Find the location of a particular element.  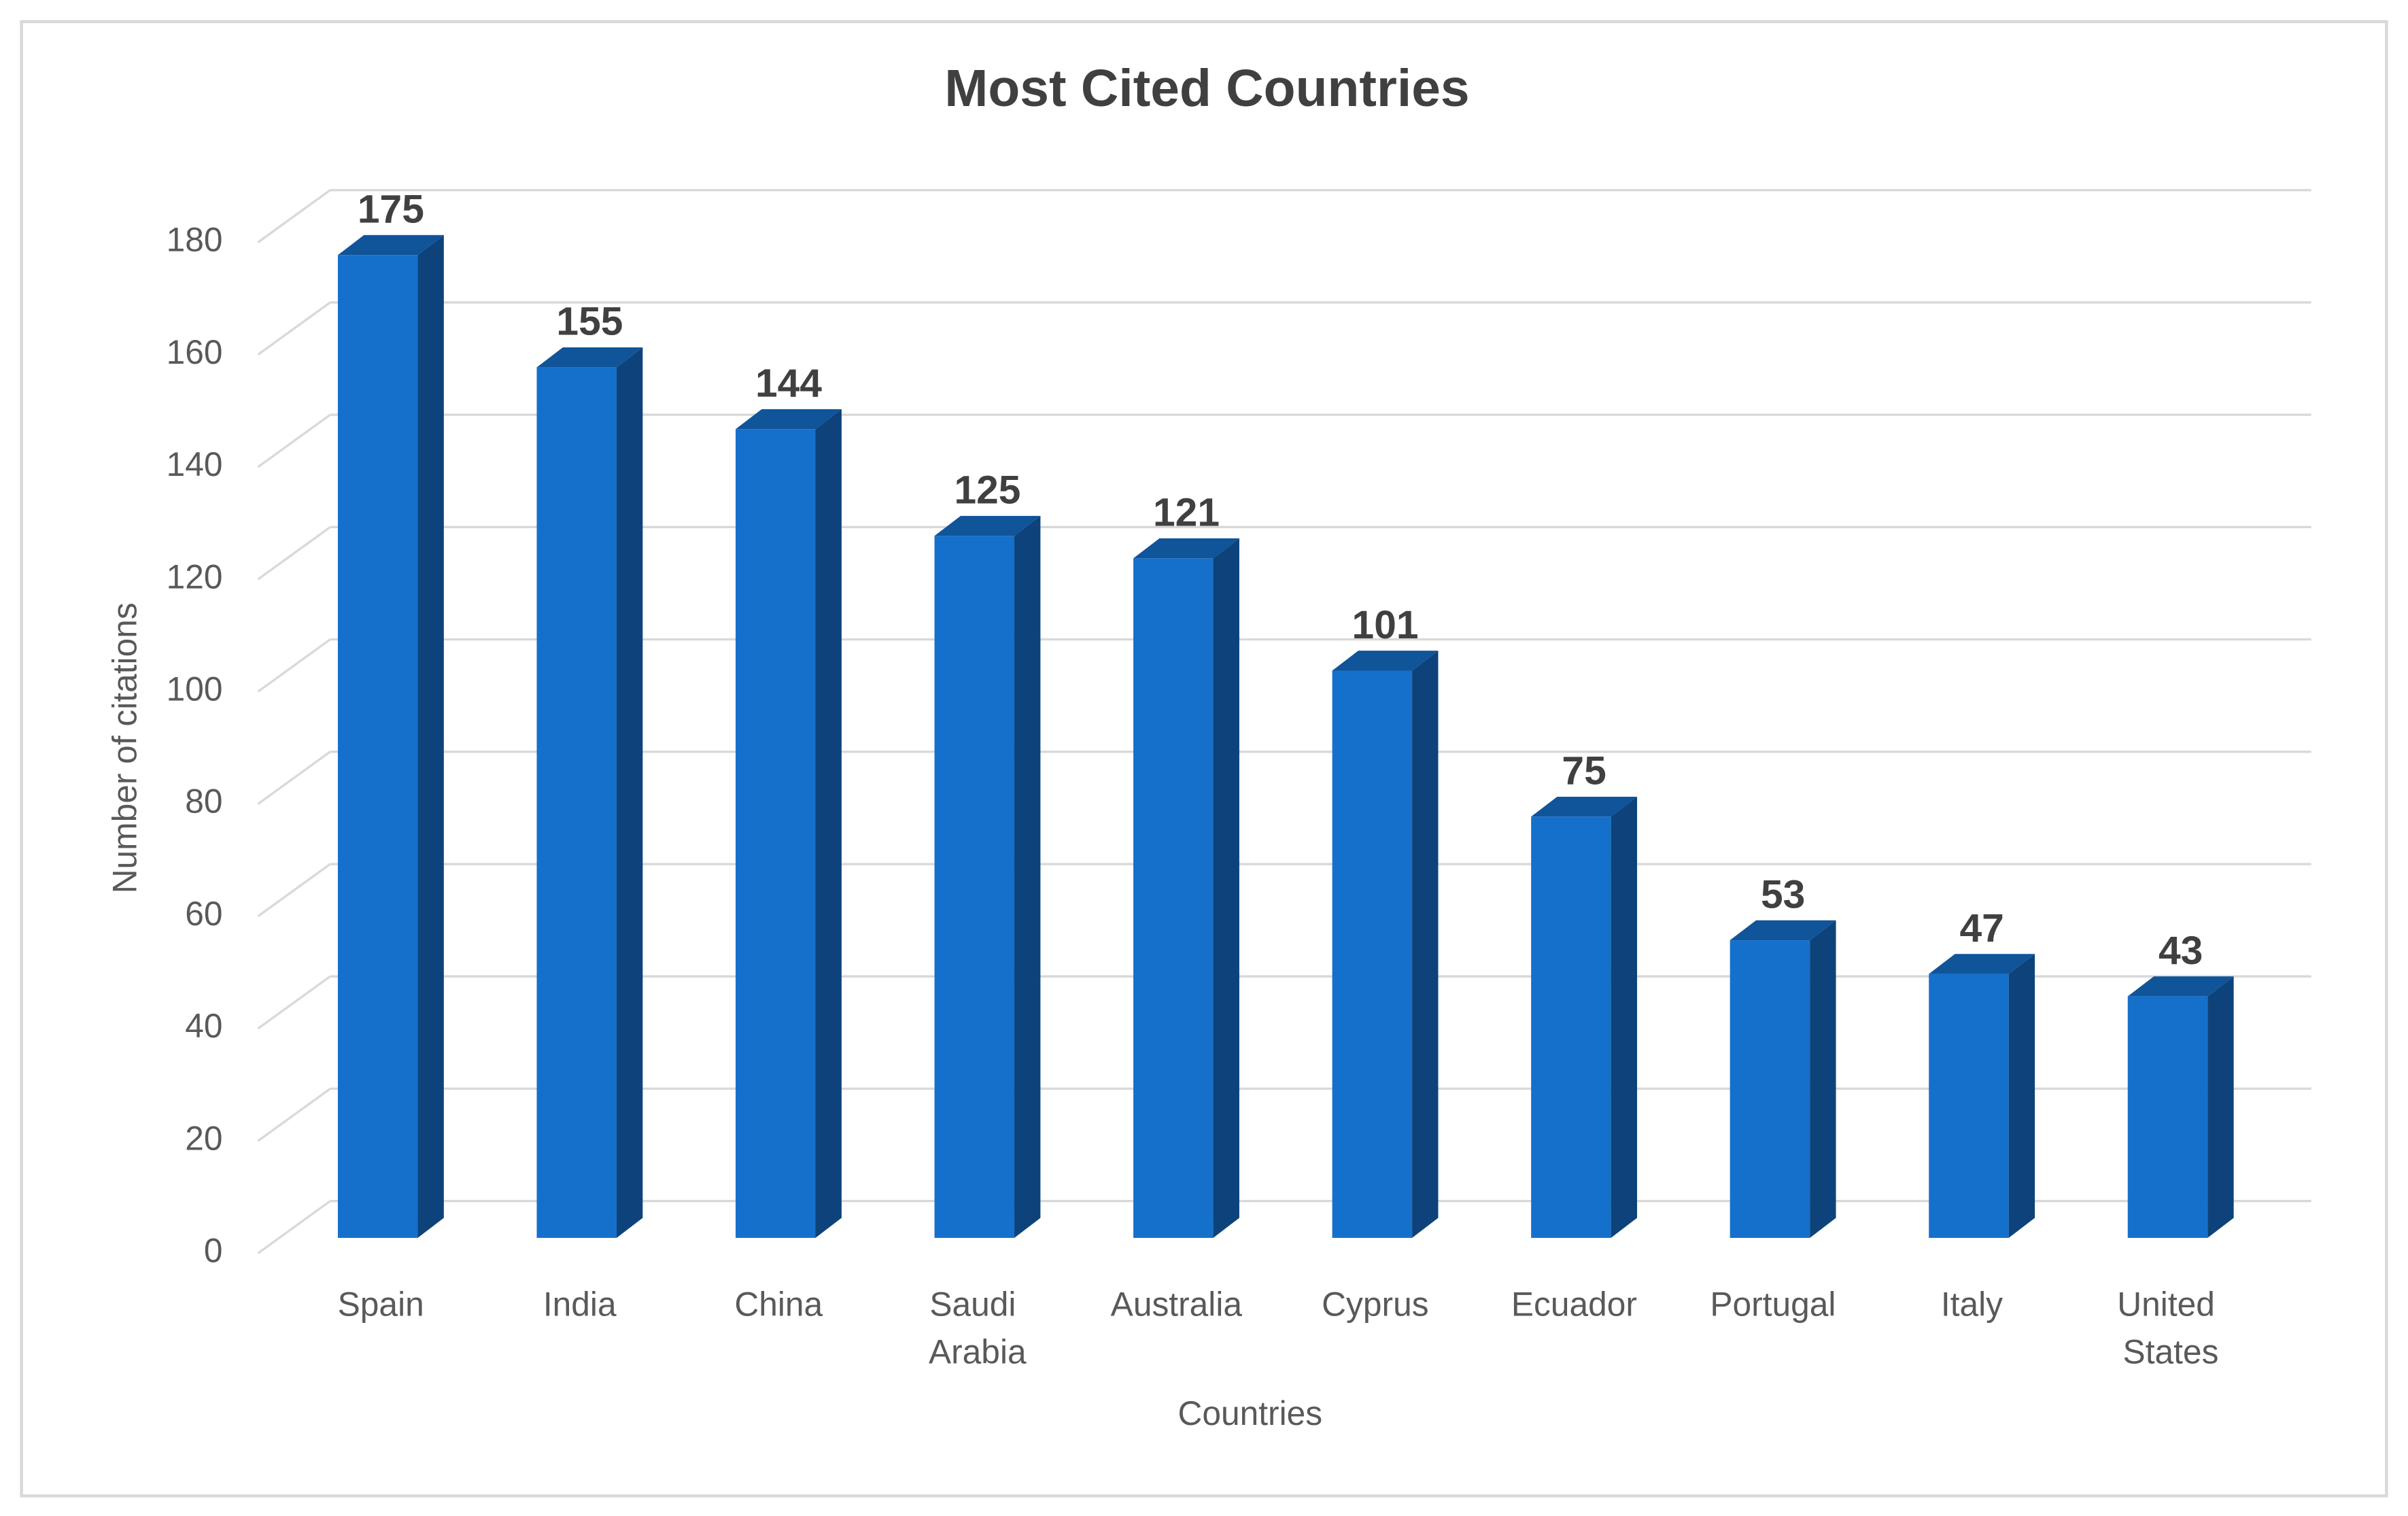

y-tick-label: 80 is located at coordinates (203, 801).